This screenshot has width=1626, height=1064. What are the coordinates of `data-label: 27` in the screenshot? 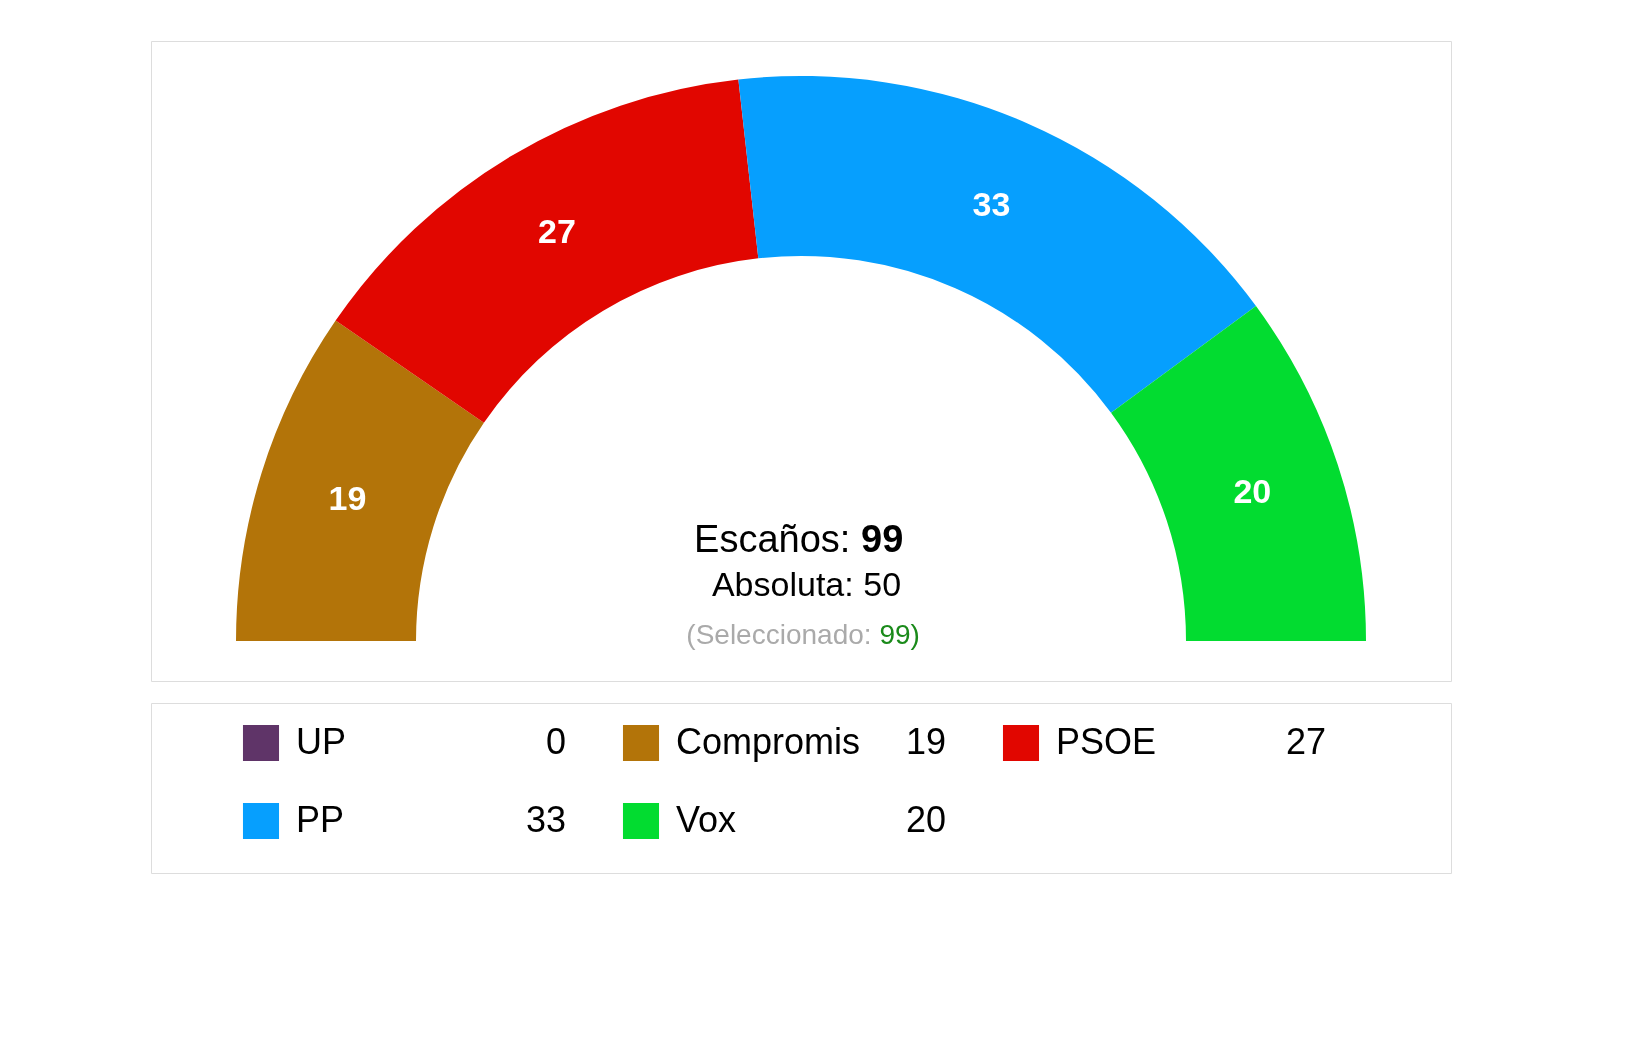 It's located at (557, 231).